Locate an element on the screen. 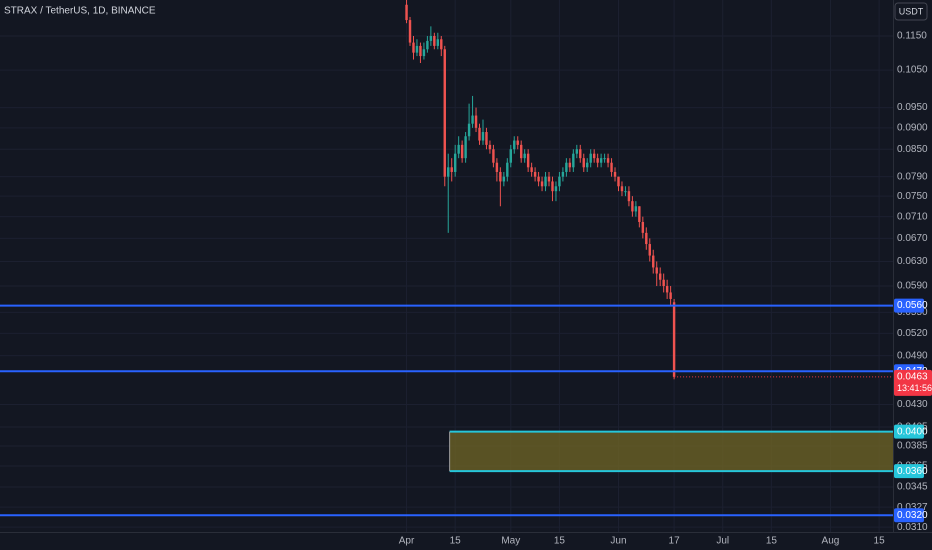 The width and height of the screenshot is (932, 550). y-tick-label: 0.0430 is located at coordinates (912, 404).